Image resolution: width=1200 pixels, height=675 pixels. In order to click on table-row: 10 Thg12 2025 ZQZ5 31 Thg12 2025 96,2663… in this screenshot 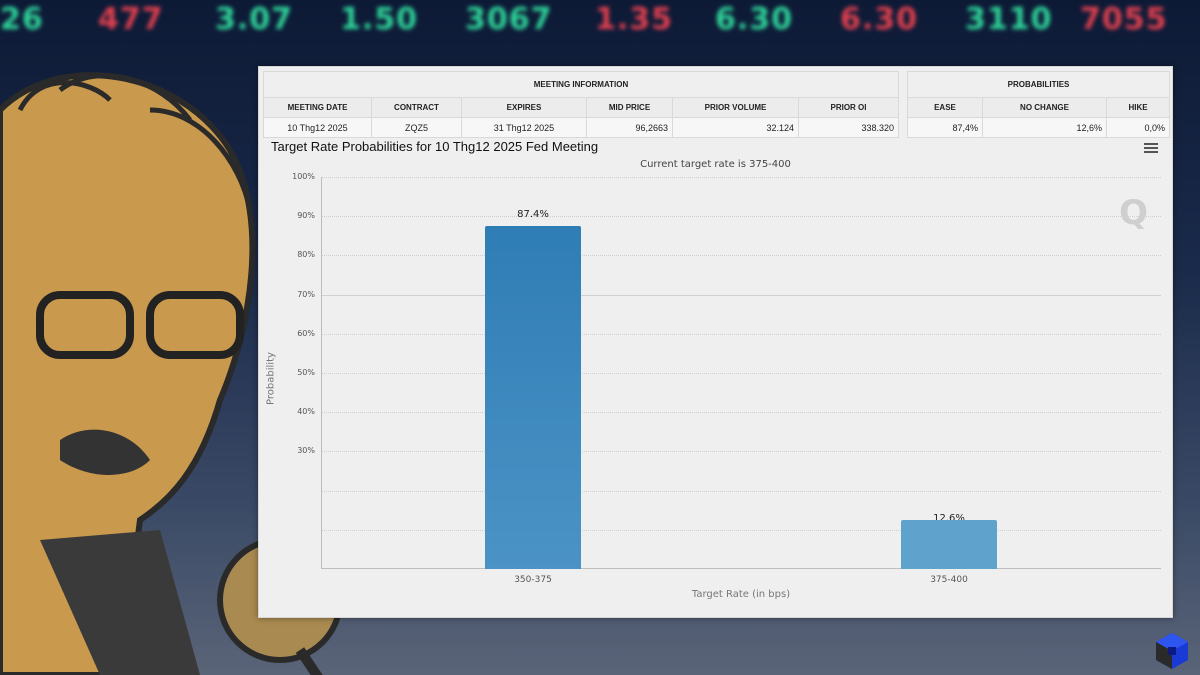, I will do `click(581, 127)`.